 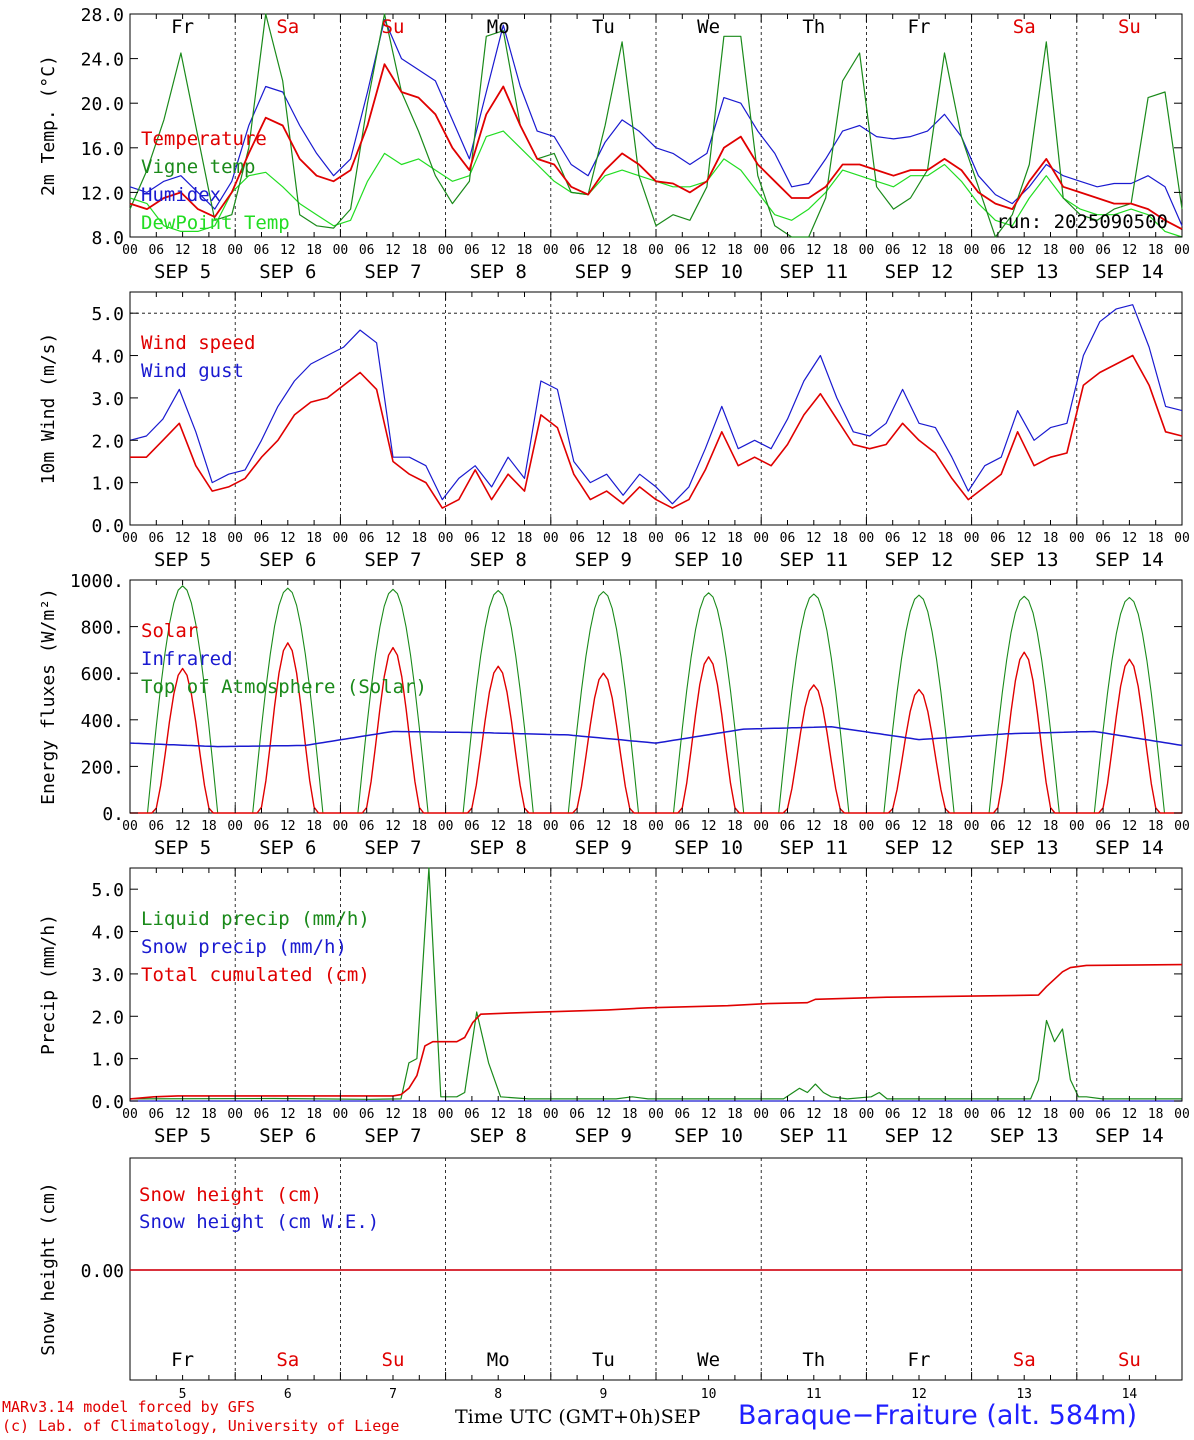 I want to click on day-number-label: 7, so click(x=393, y=1394).